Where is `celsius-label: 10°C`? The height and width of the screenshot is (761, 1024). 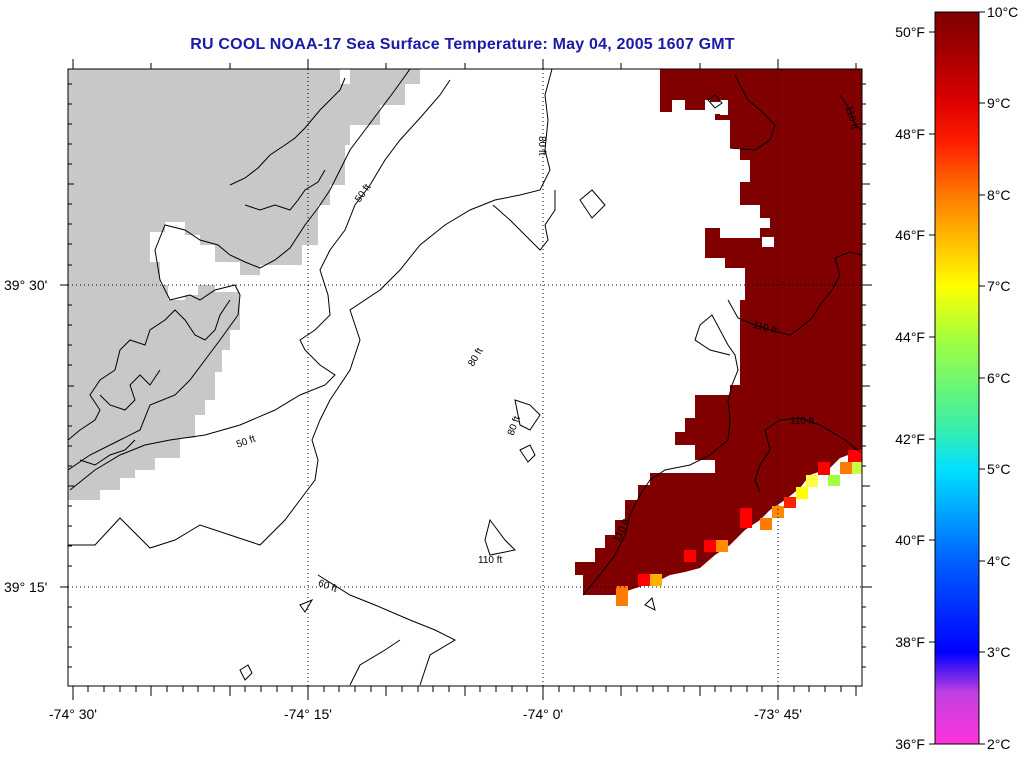 celsius-label: 10°C is located at coordinates (1002, 12).